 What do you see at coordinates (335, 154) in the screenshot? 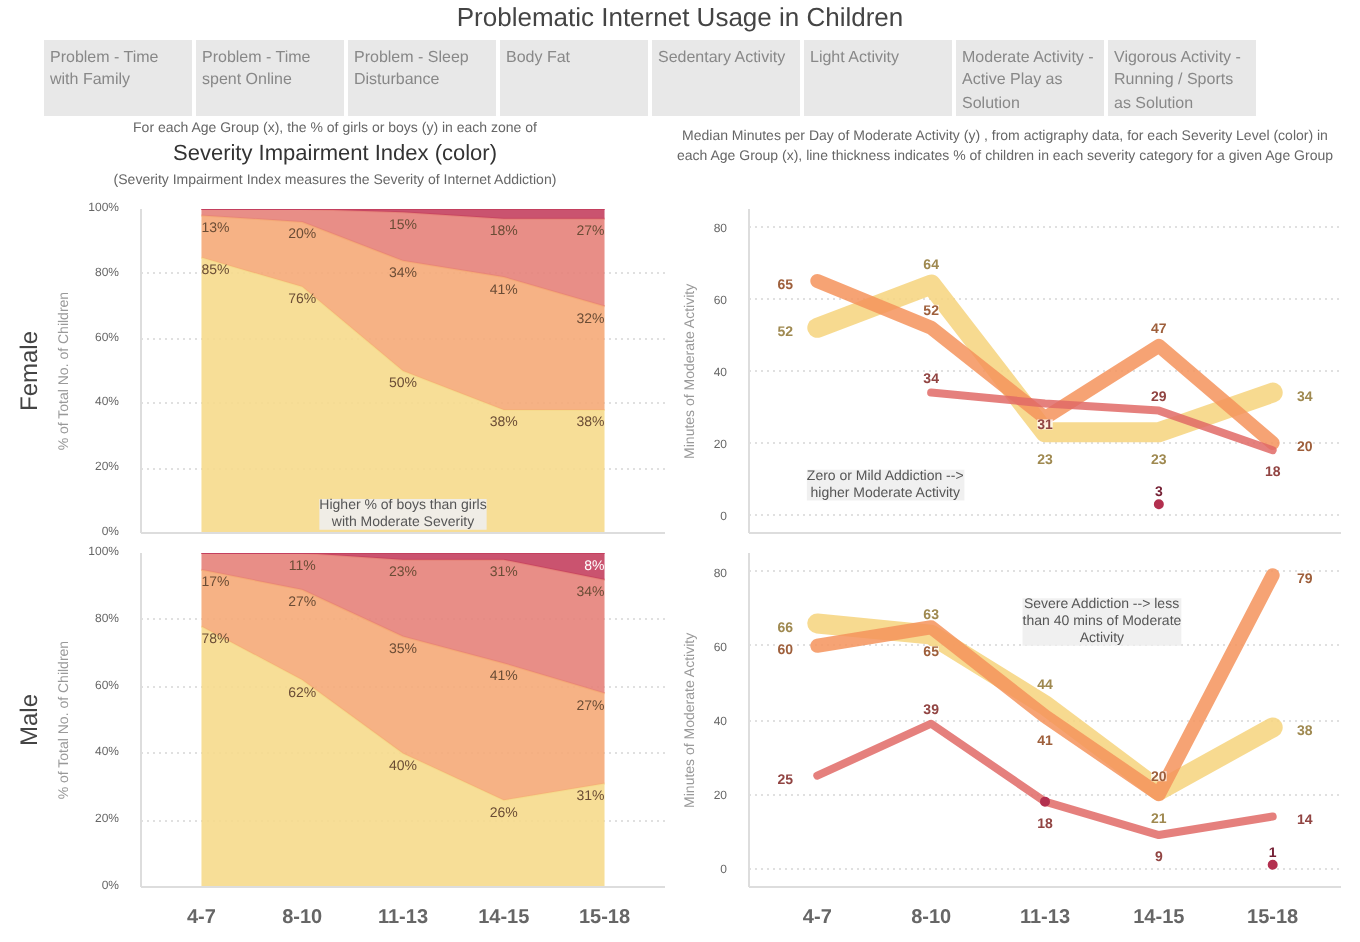
I see `text: Severity Impairment Index (color)` at bounding box center [335, 154].